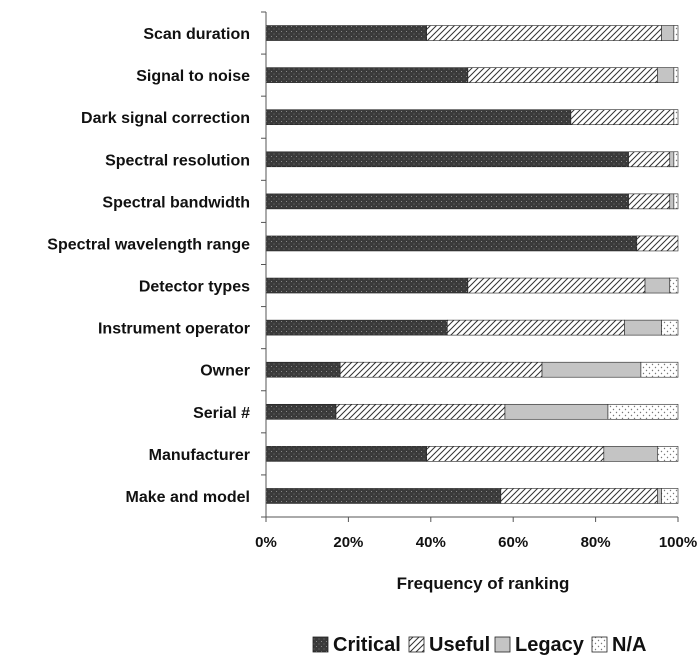 This screenshot has height=661, width=700. What do you see at coordinates (502, 644) in the screenshot?
I see `legend-swatch-legacy` at bounding box center [502, 644].